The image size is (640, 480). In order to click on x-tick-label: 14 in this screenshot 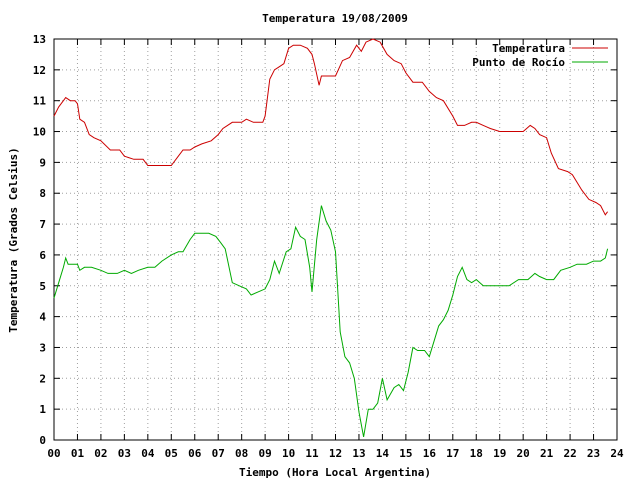, I will do `click(383, 453)`.